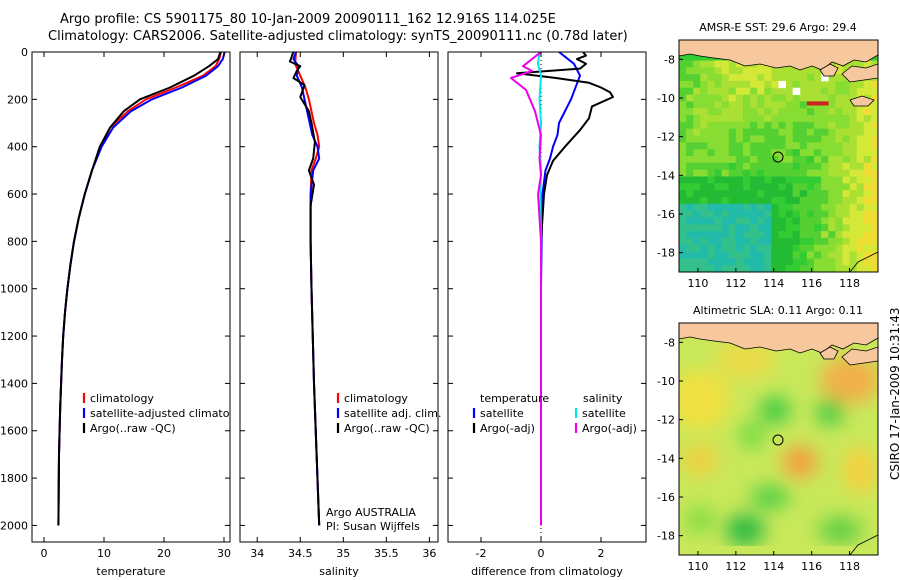 Image resolution: width=900 pixels, height=580 pixels. What do you see at coordinates (306, 289) in the screenshot?
I see `salinity-series-satellite-adj-clim` at bounding box center [306, 289].